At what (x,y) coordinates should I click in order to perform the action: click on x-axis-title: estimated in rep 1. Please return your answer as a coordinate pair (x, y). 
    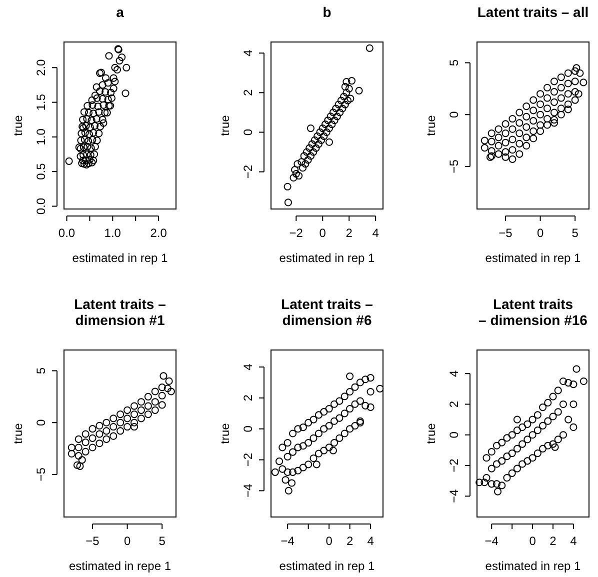
    Looking at the image, I should click on (533, 258).